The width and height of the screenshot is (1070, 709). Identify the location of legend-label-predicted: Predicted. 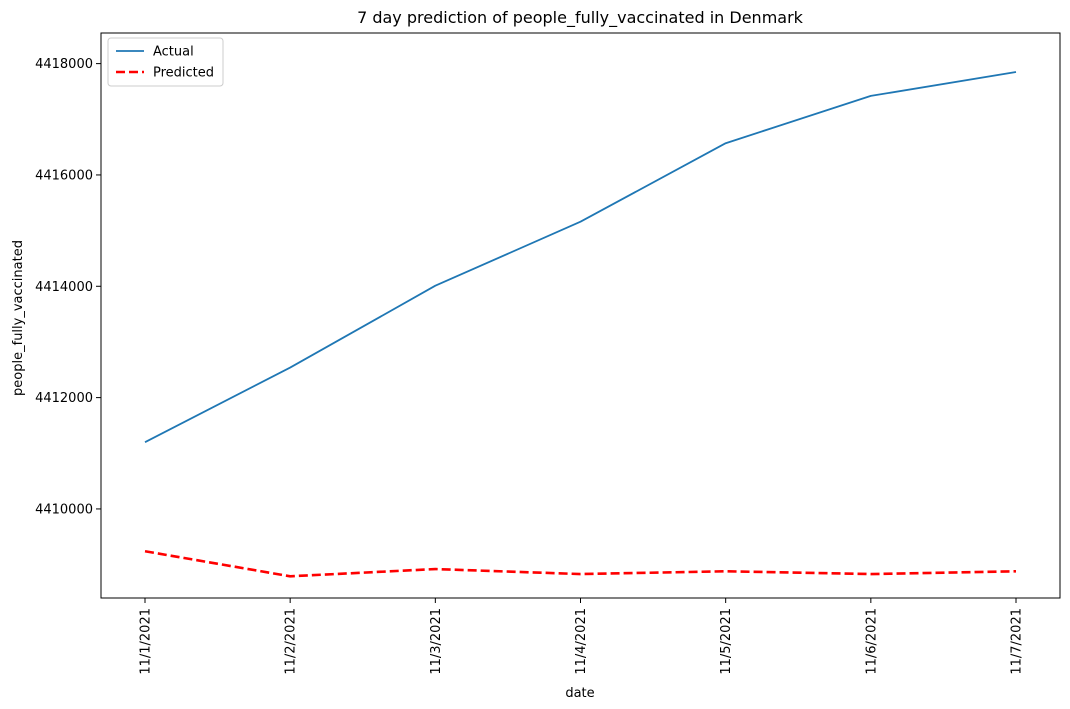
(183, 73).